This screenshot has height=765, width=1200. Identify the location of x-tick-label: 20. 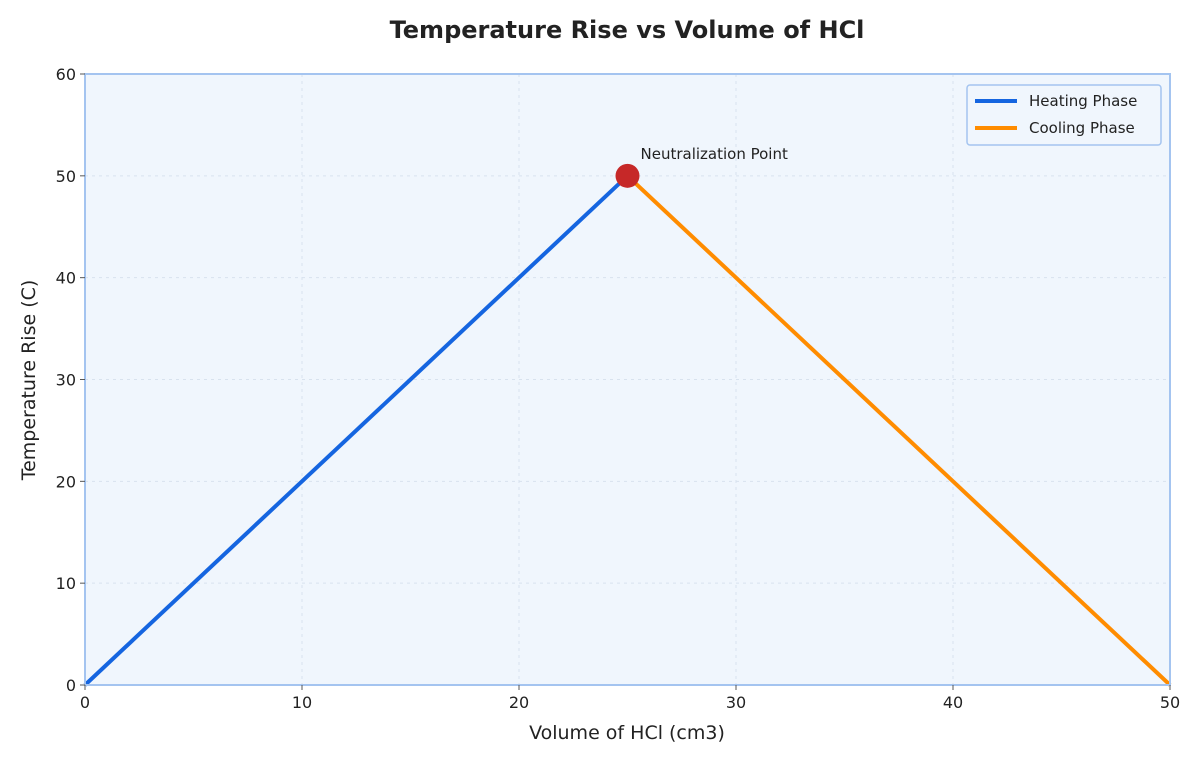
(519, 702).